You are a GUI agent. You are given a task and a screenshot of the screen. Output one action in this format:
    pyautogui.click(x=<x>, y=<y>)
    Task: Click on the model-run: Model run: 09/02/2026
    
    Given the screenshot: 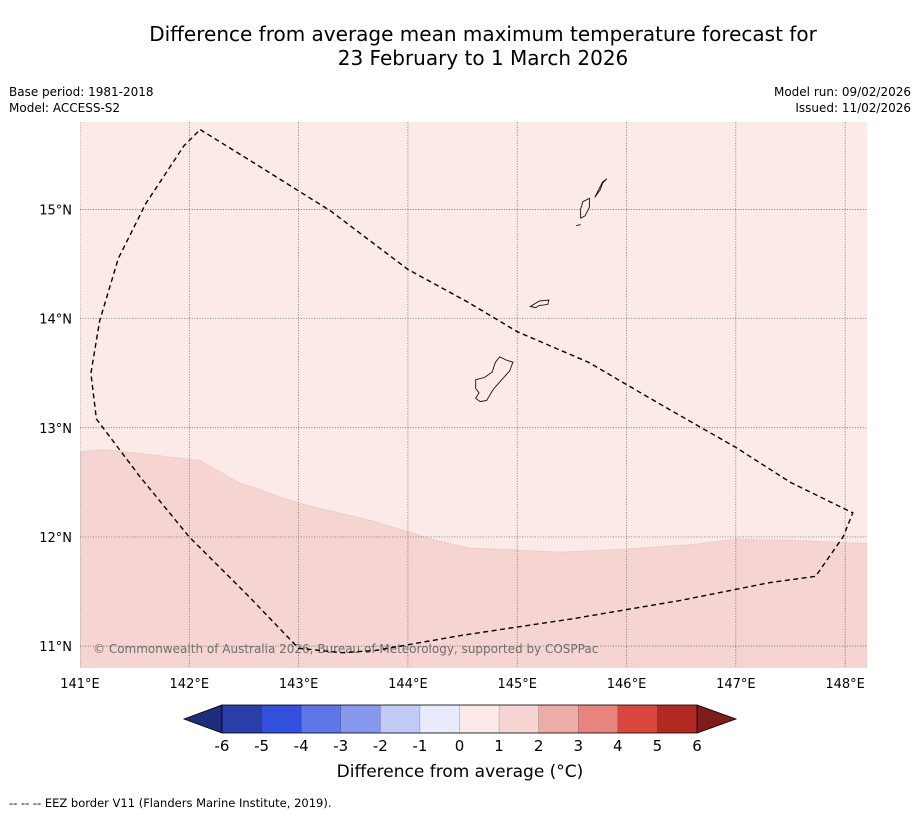 What is the action you would take?
    pyautogui.click(x=842, y=92)
    